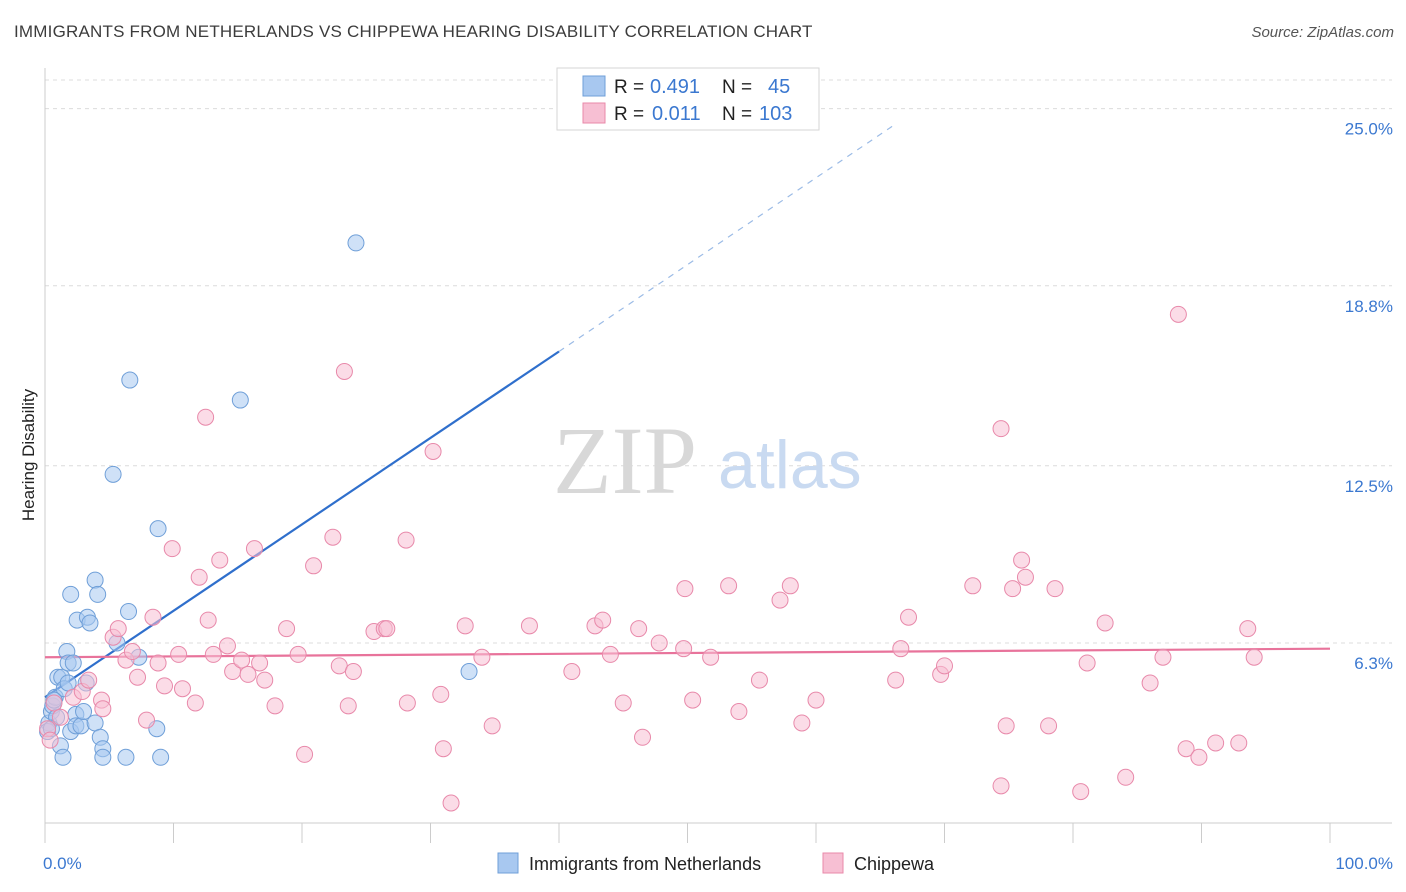 This screenshot has height=892, width=1406. What do you see at coordinates (594, 86) in the screenshot?
I see `legend-swatch-netherlands` at bounding box center [594, 86].